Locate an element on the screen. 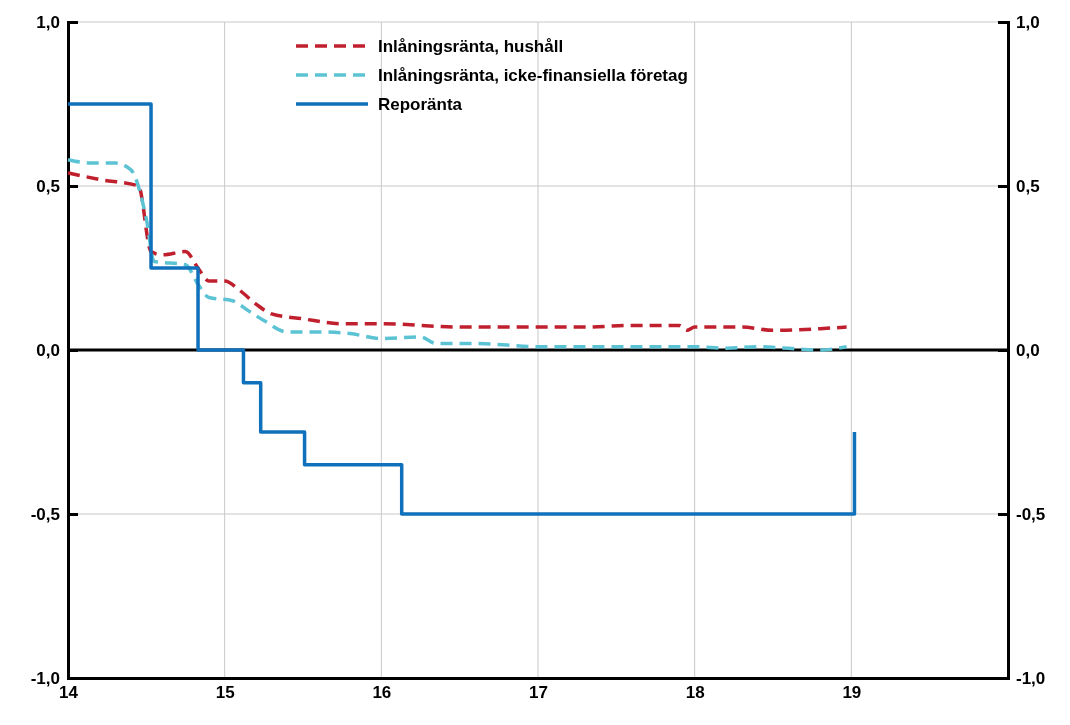  x-tick-label: 14 is located at coordinates (69, 693).